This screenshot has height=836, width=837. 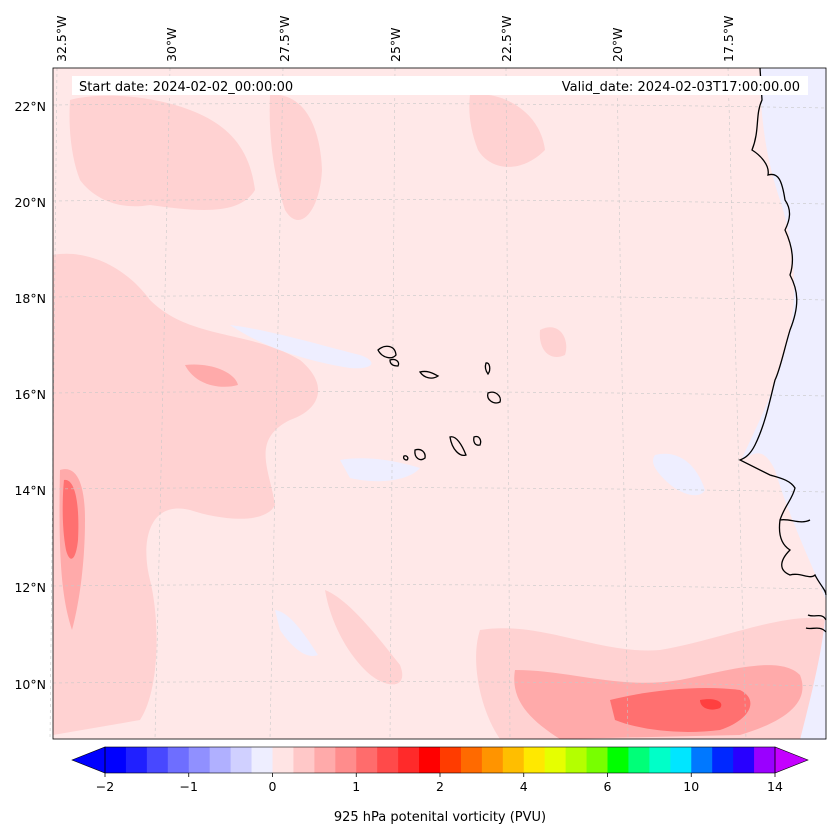 What do you see at coordinates (405, 458) in the screenshot?
I see `island-brava` at bounding box center [405, 458].